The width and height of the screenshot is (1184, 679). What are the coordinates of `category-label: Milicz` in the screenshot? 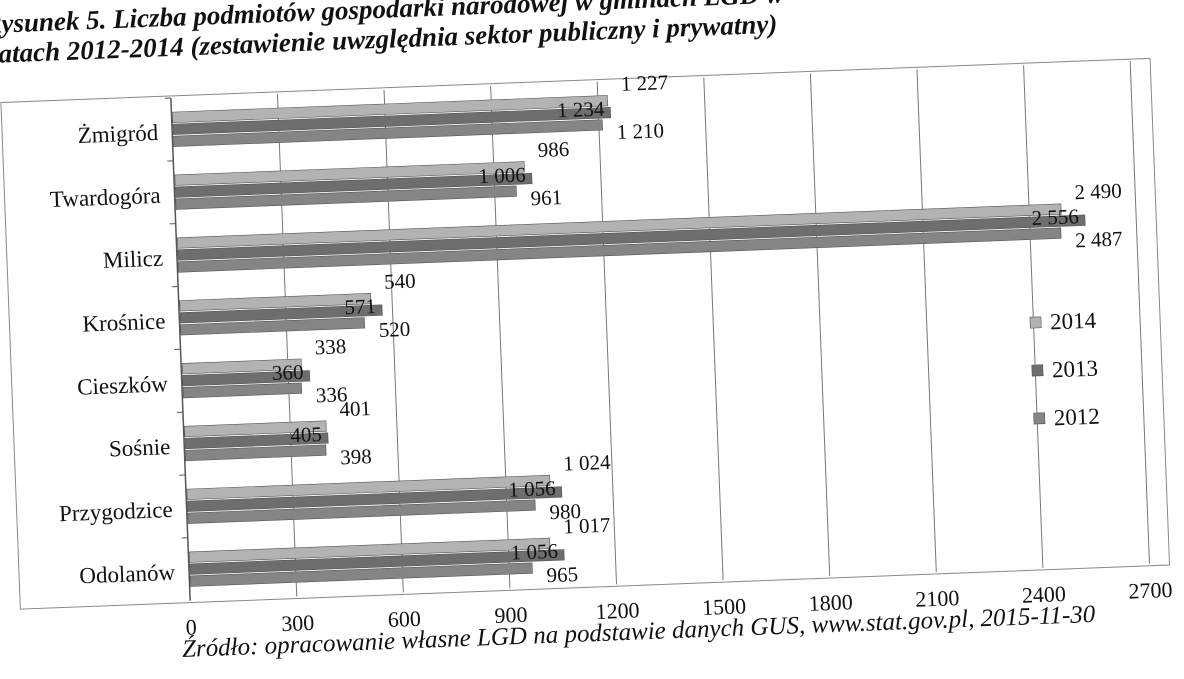 It's located at (133, 259).